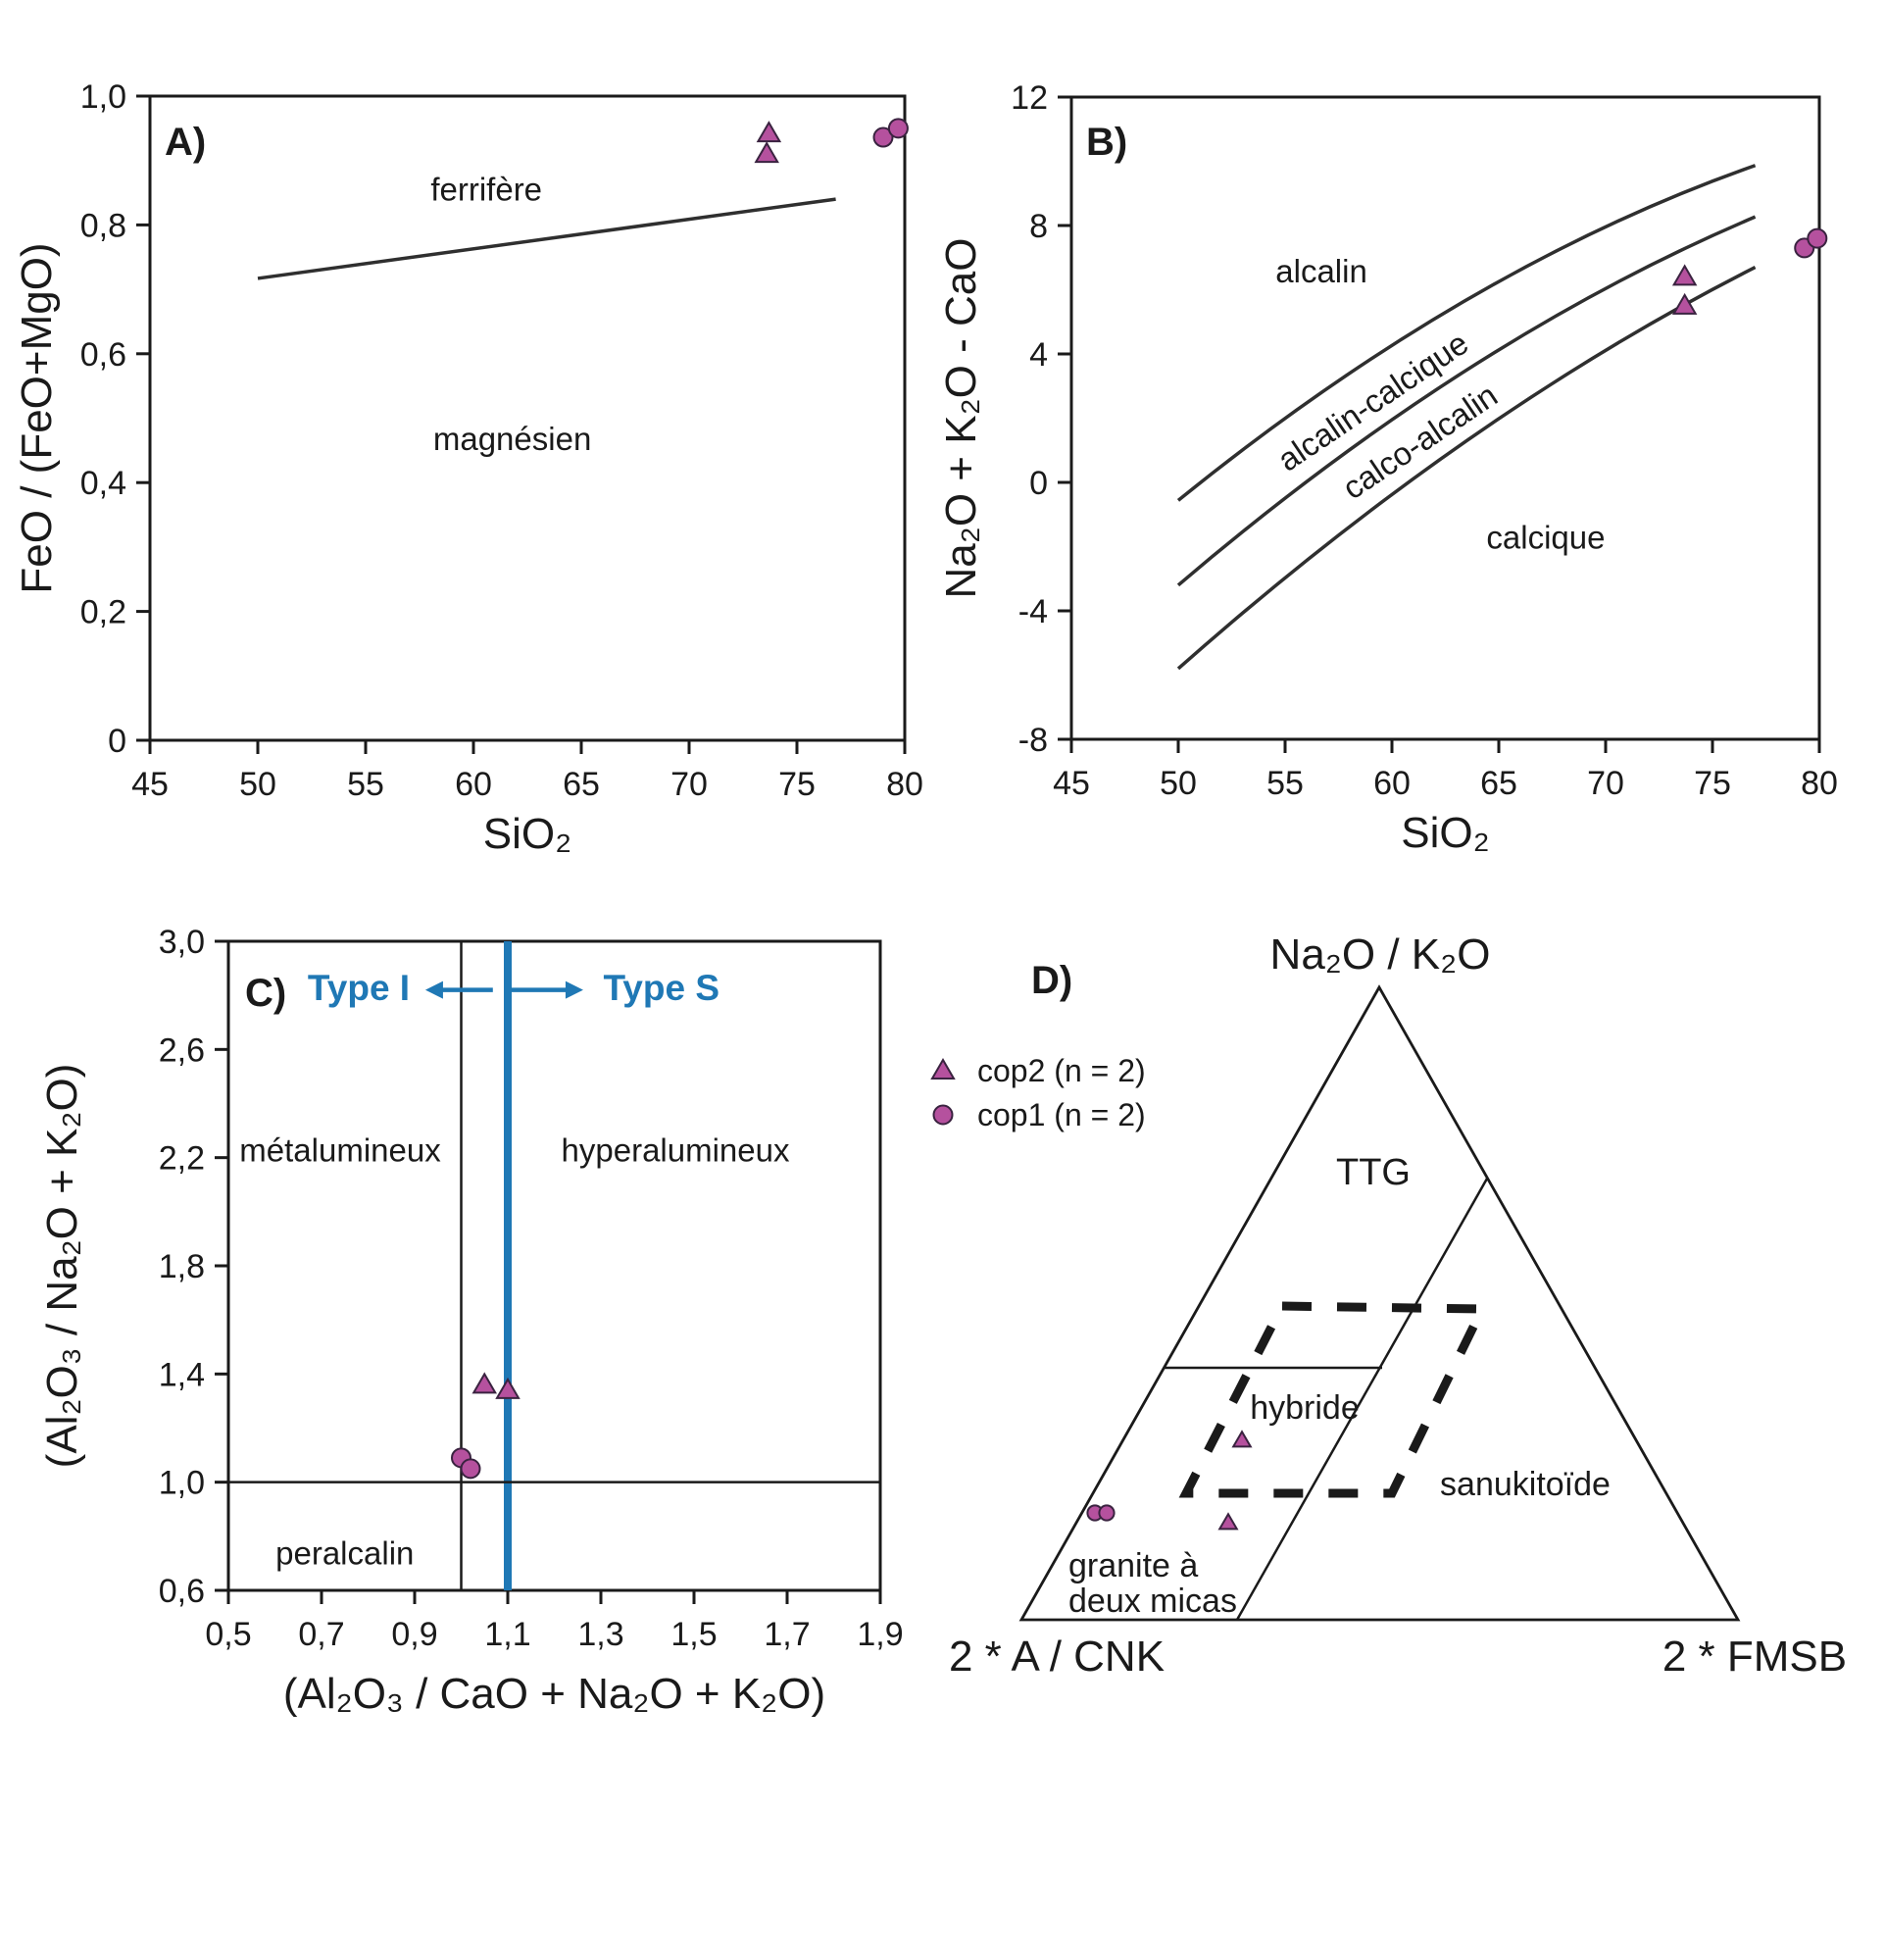  What do you see at coordinates (1445, 833) in the screenshot?
I see `panel-B-x-axis-title: SiO₂` at bounding box center [1445, 833].